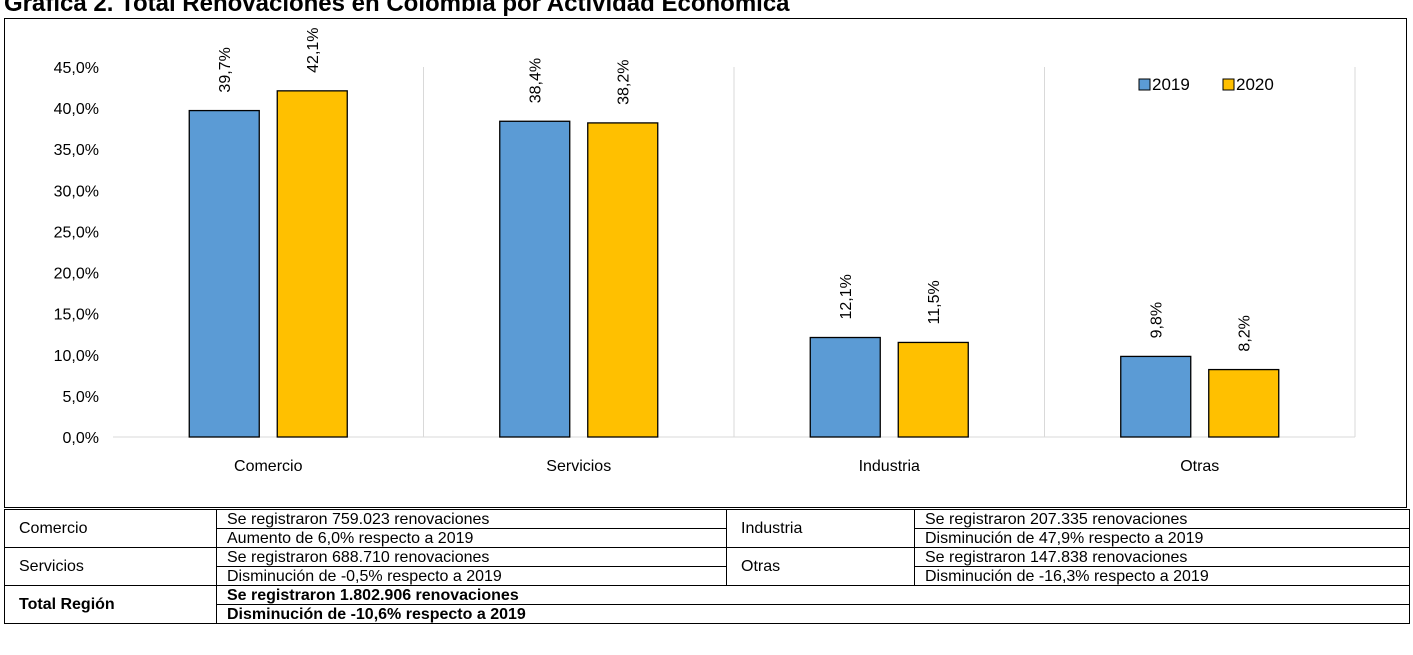  Describe the element at coordinates (110, 604) in the screenshot. I see `total-label-cell: Total Región` at that location.